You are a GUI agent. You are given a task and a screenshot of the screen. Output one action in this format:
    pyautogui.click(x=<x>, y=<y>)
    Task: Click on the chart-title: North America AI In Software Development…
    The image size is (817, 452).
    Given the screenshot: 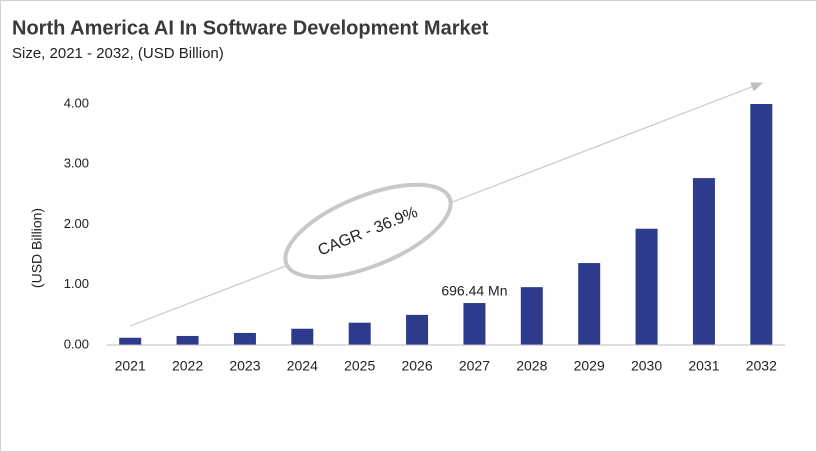 What is the action you would take?
    pyautogui.click(x=250, y=28)
    